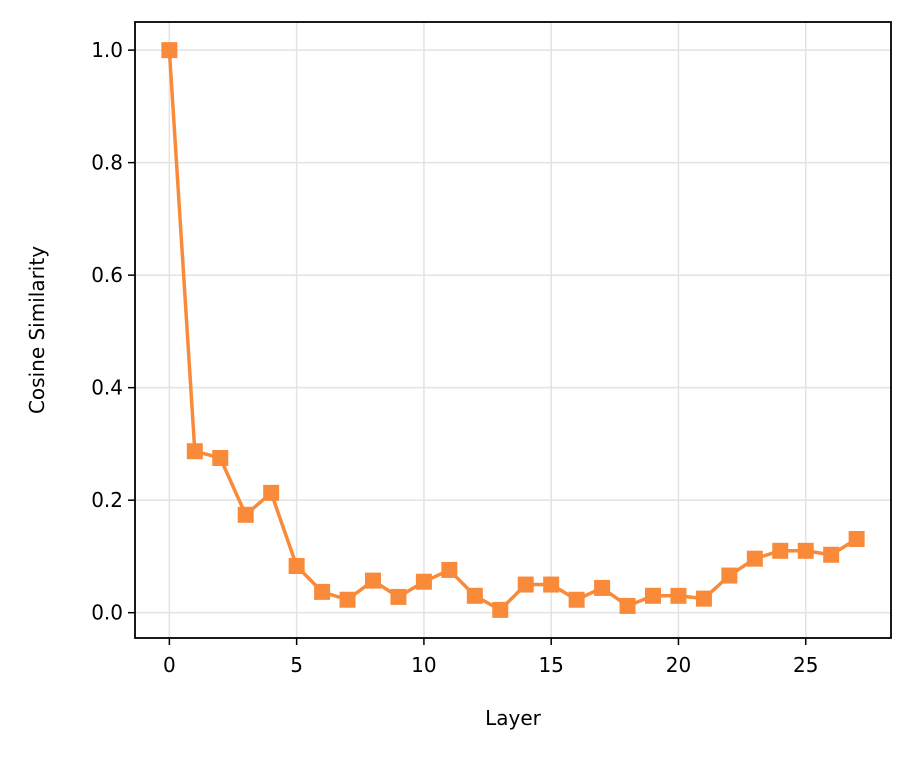  I want to click on x-tick-label: 20, so click(678, 665).